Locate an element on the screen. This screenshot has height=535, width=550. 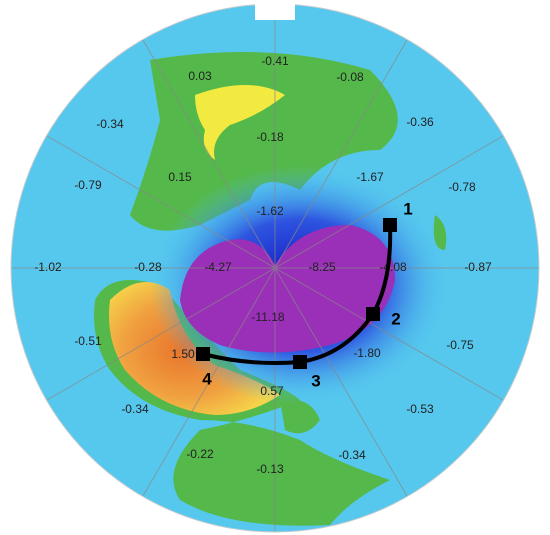
zone-value: -1.62 is located at coordinates (270, 211).